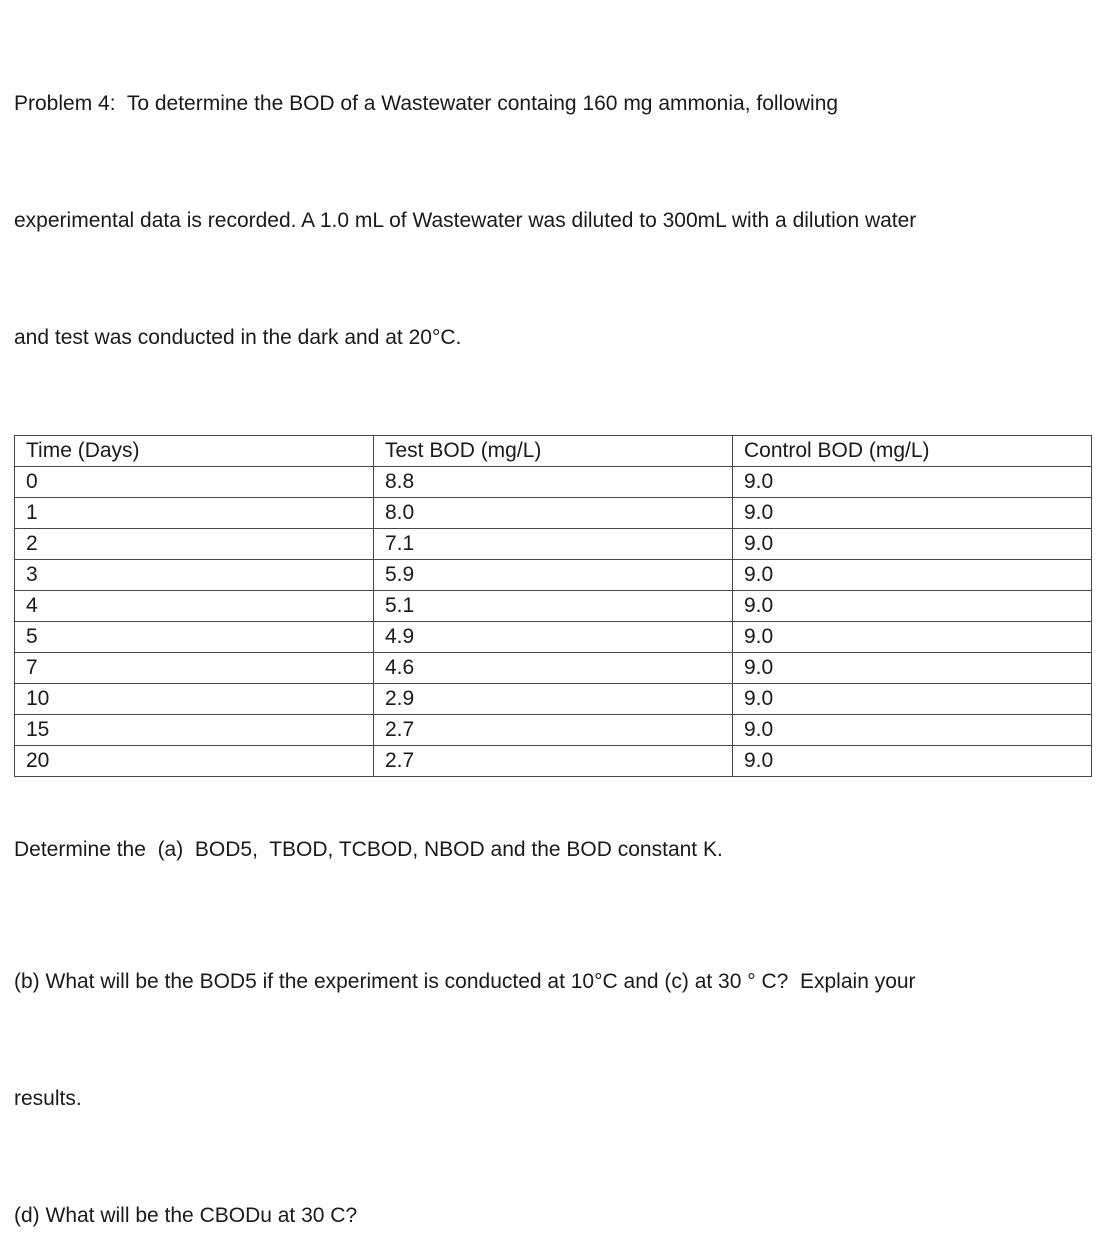  I want to click on cell-test-bod: 5.9, so click(553, 575).